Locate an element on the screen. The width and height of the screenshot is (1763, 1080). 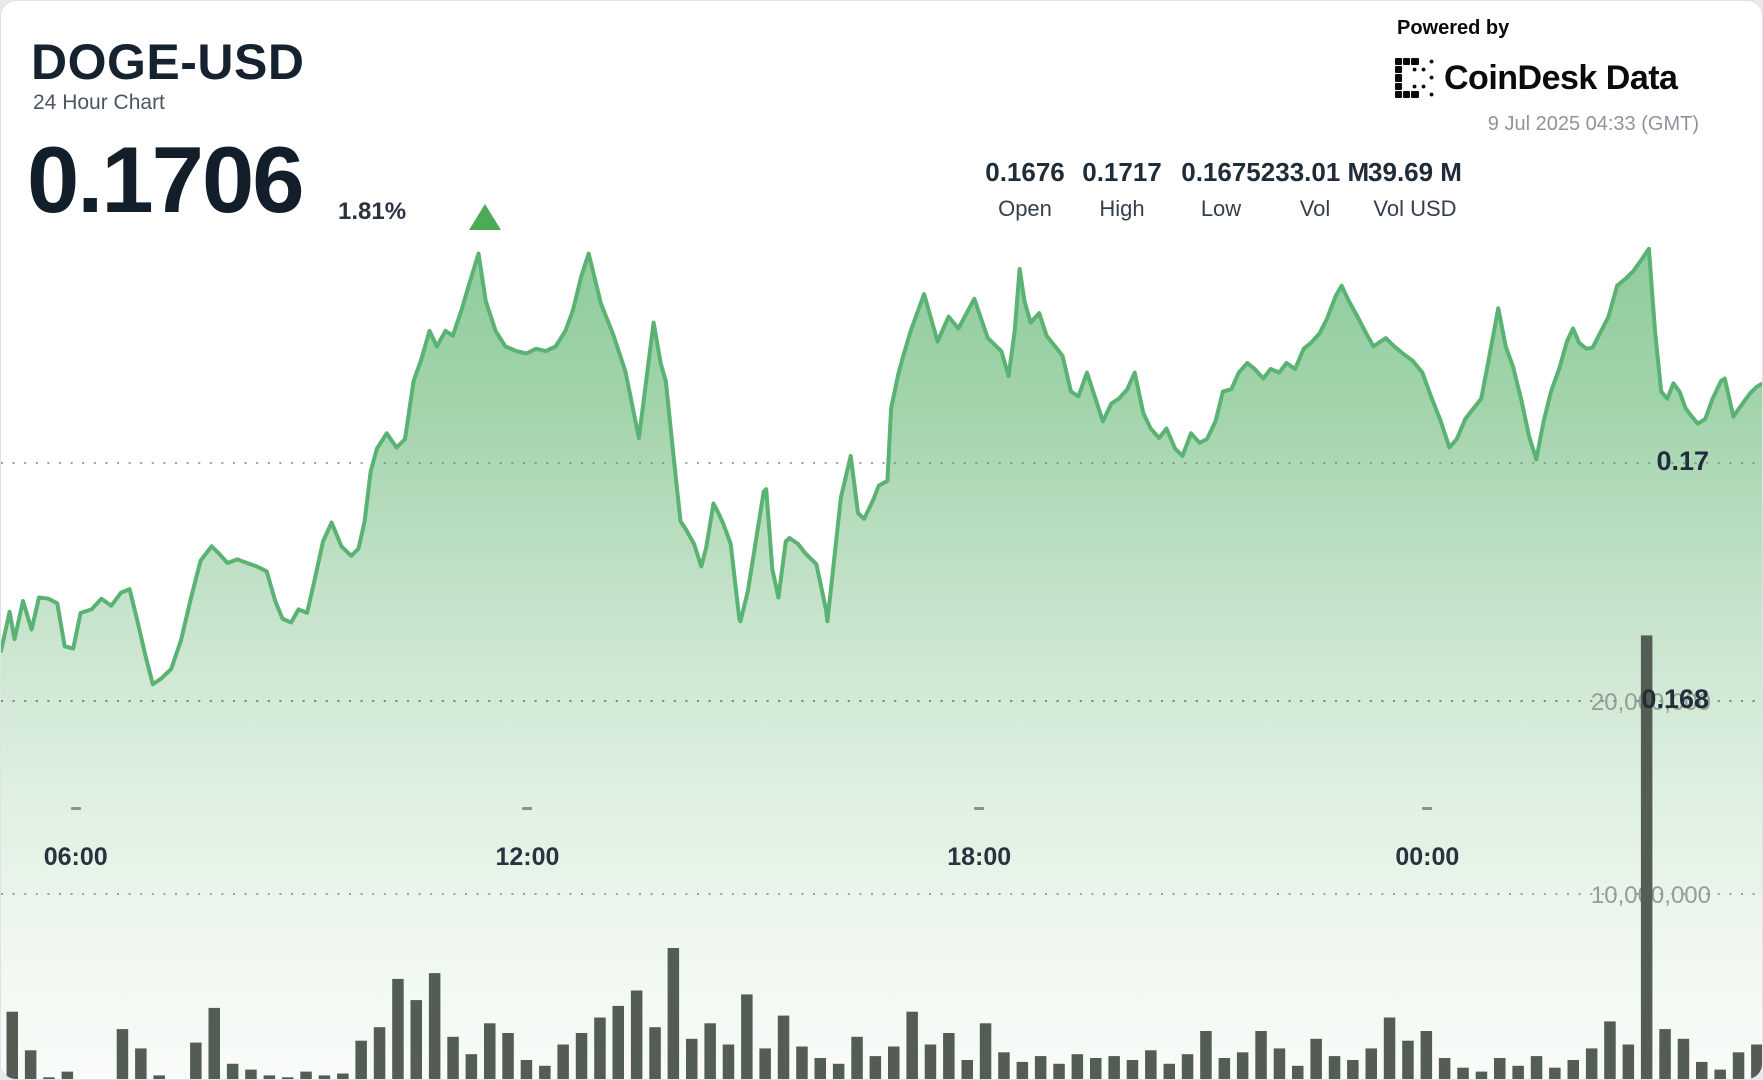
stat-vol-usd-label: Vol USD is located at coordinates (1415, 208).